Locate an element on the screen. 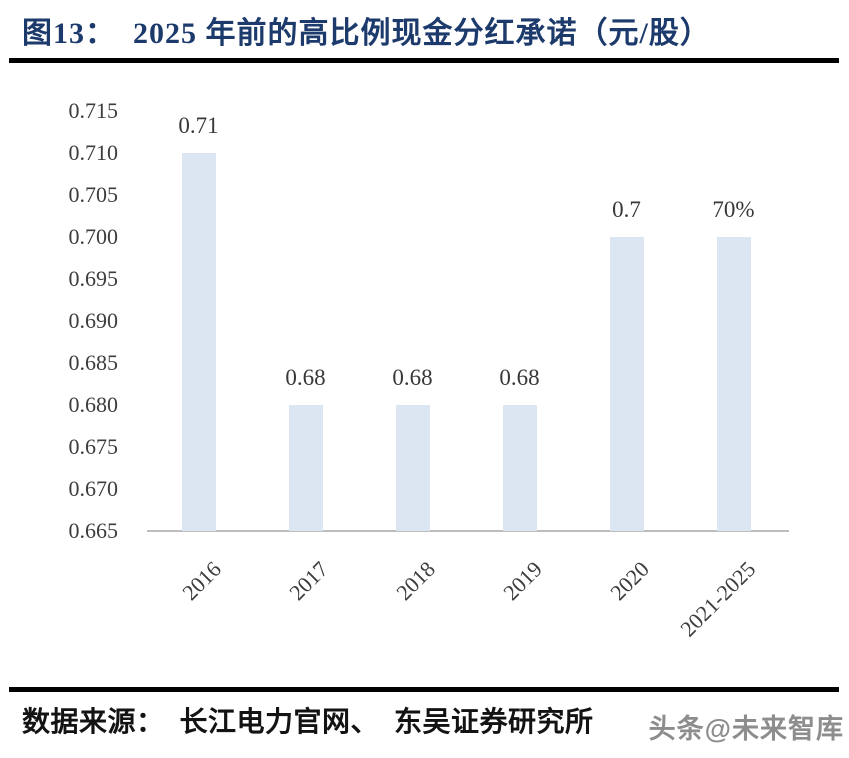 This screenshot has width=849, height=758. y-tick-label: 0.710 is located at coordinates (93, 152).